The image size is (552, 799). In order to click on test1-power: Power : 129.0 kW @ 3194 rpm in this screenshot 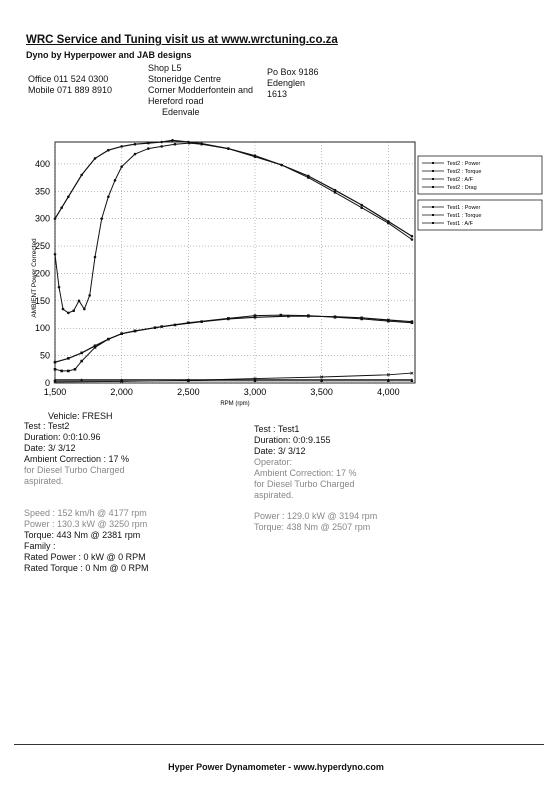, I will do `click(316, 516)`.